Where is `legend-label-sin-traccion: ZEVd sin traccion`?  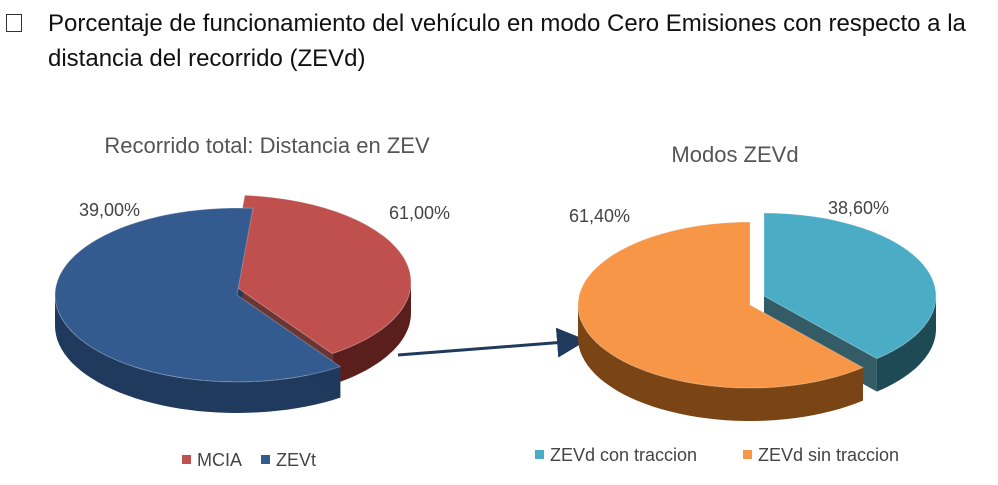 legend-label-sin-traccion: ZEVd sin traccion is located at coordinates (828, 455).